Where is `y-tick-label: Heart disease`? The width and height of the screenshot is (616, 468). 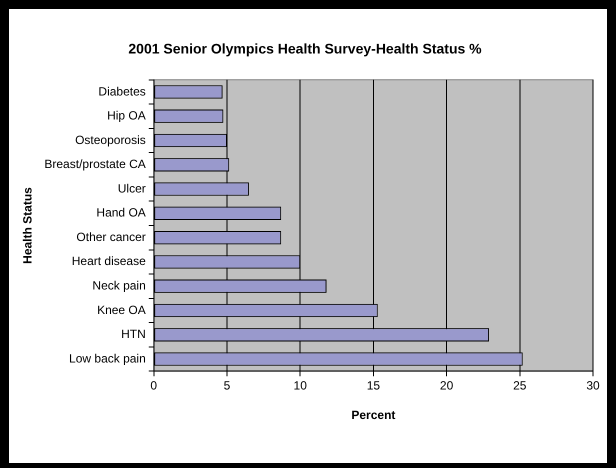
y-tick-label: Heart disease is located at coordinates (109, 261).